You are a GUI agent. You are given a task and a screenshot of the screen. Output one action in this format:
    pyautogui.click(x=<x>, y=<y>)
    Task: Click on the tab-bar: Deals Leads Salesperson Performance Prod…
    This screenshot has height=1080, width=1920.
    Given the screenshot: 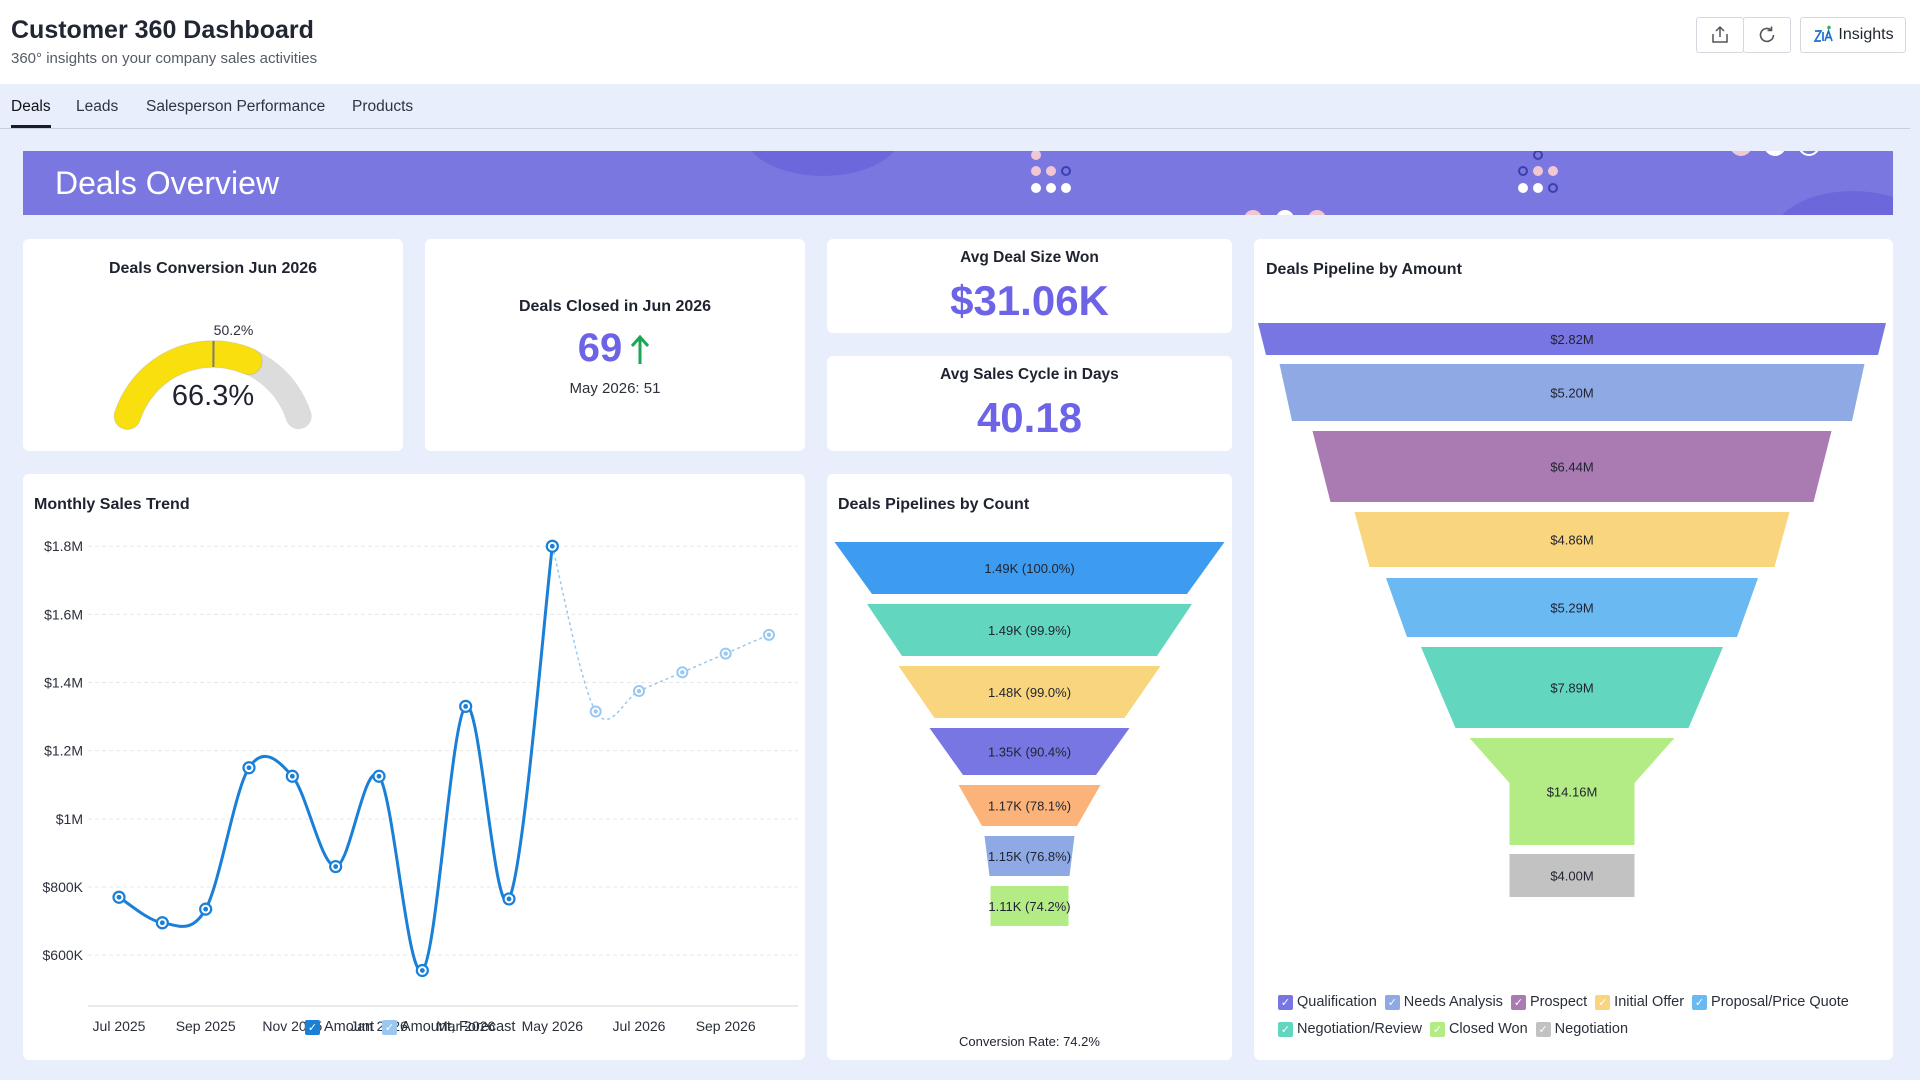 What is the action you would take?
    pyautogui.click(x=955, y=106)
    